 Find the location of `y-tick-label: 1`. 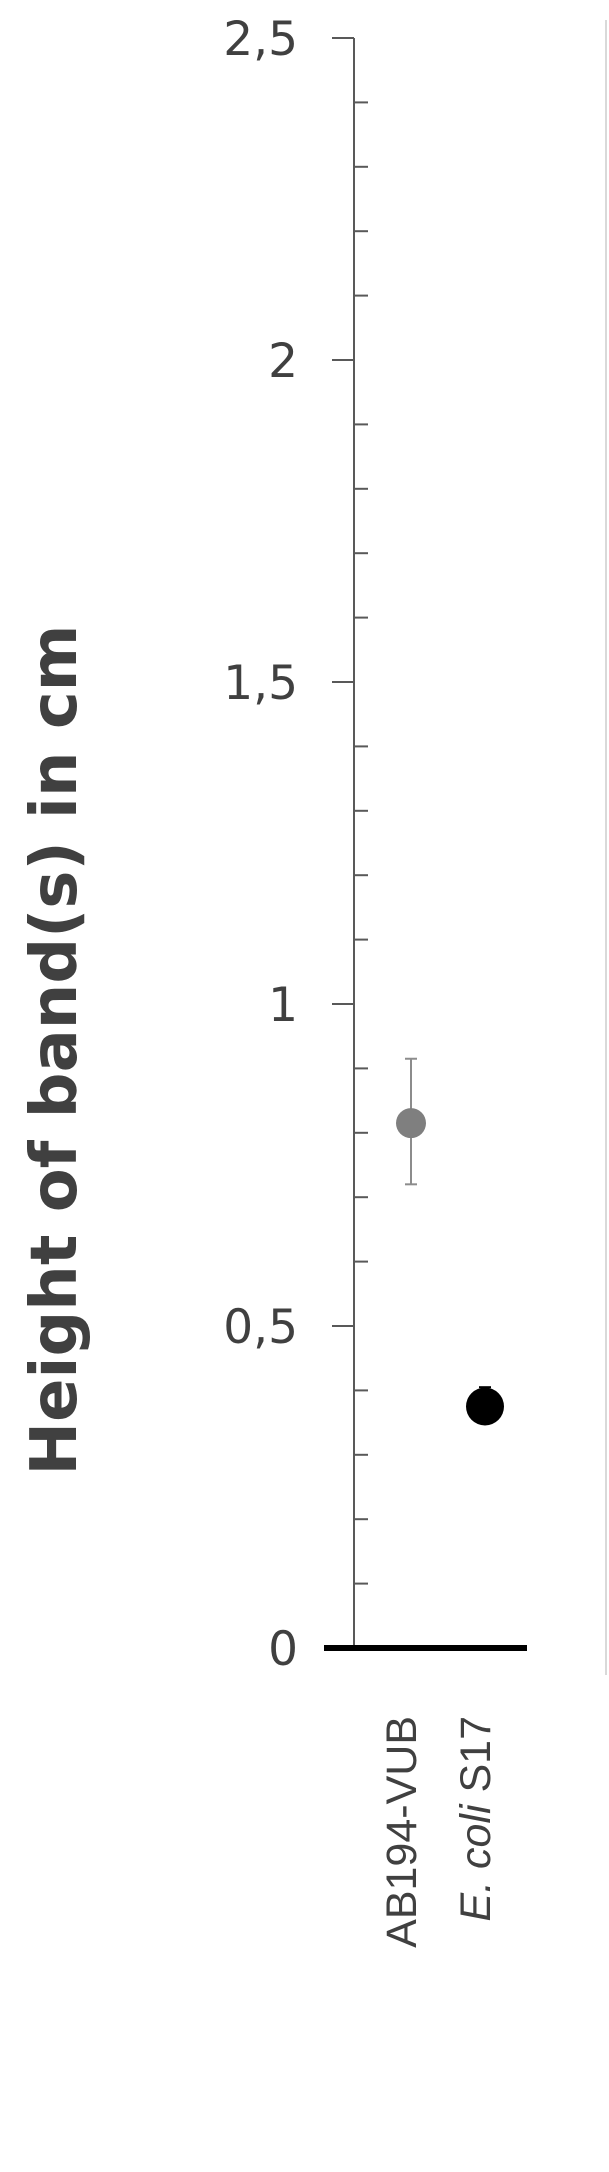

y-tick-label: 1 is located at coordinates (283, 1005).